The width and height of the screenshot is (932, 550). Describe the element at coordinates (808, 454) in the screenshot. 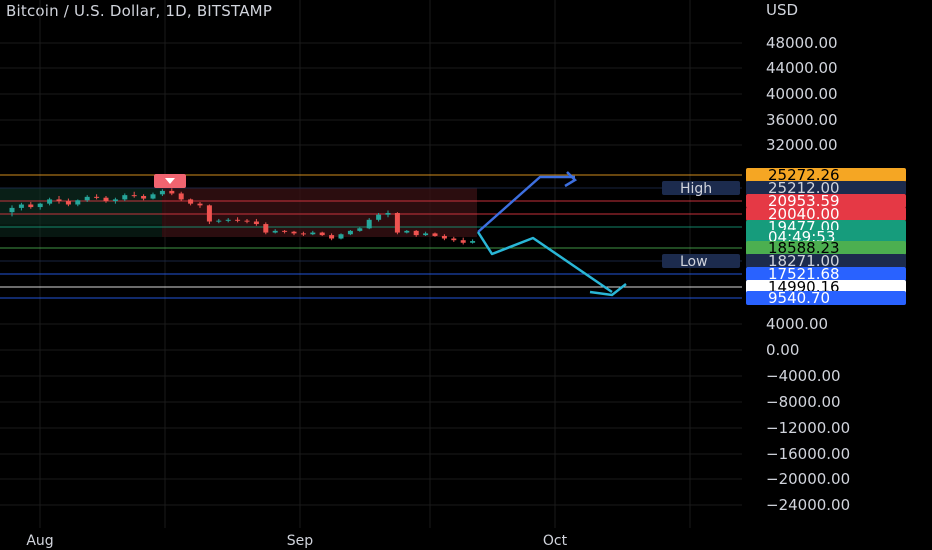

I see `y-tick-label: −16000.00` at that location.